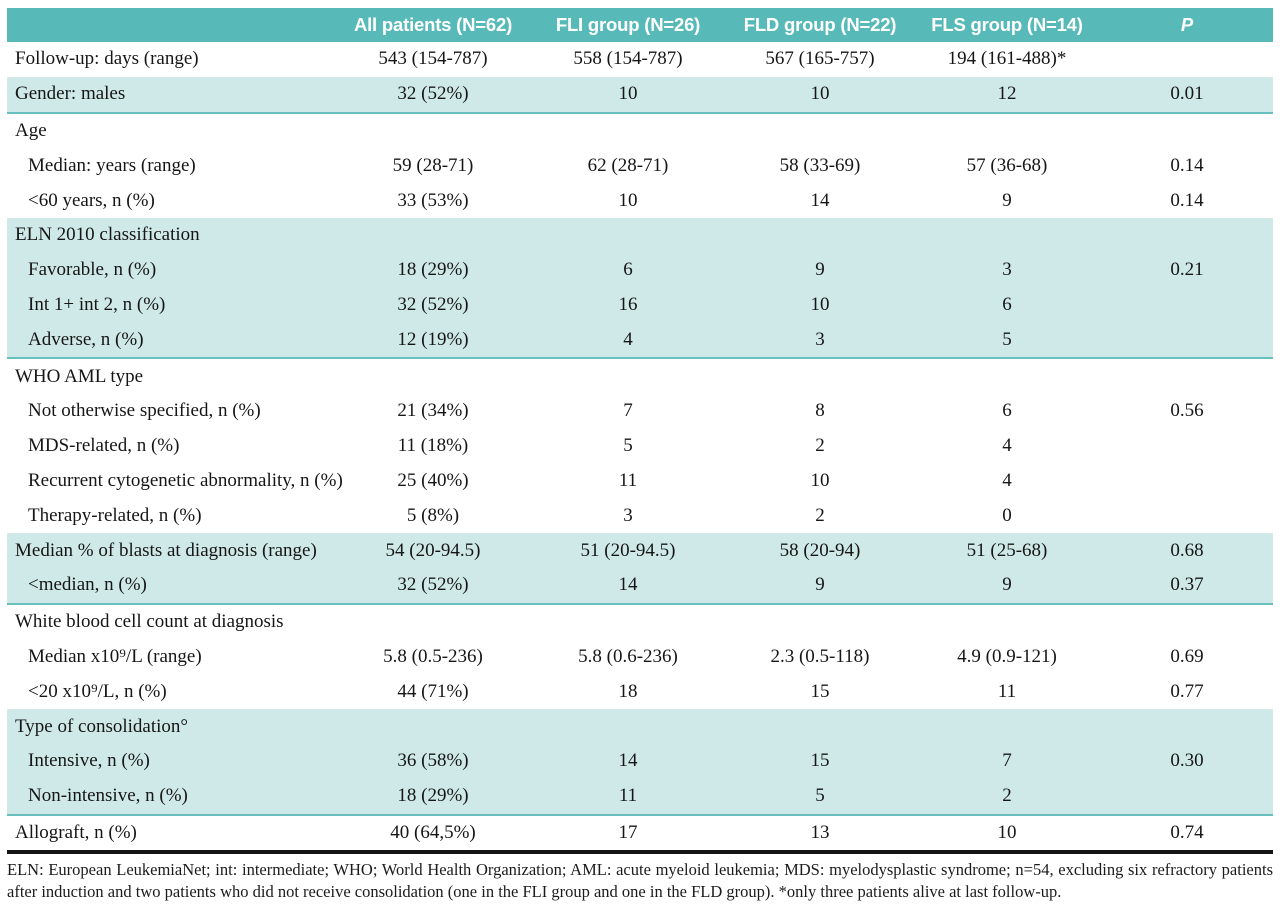  I want to click on cell-value: 194 (161-488)*, so click(1007, 59).